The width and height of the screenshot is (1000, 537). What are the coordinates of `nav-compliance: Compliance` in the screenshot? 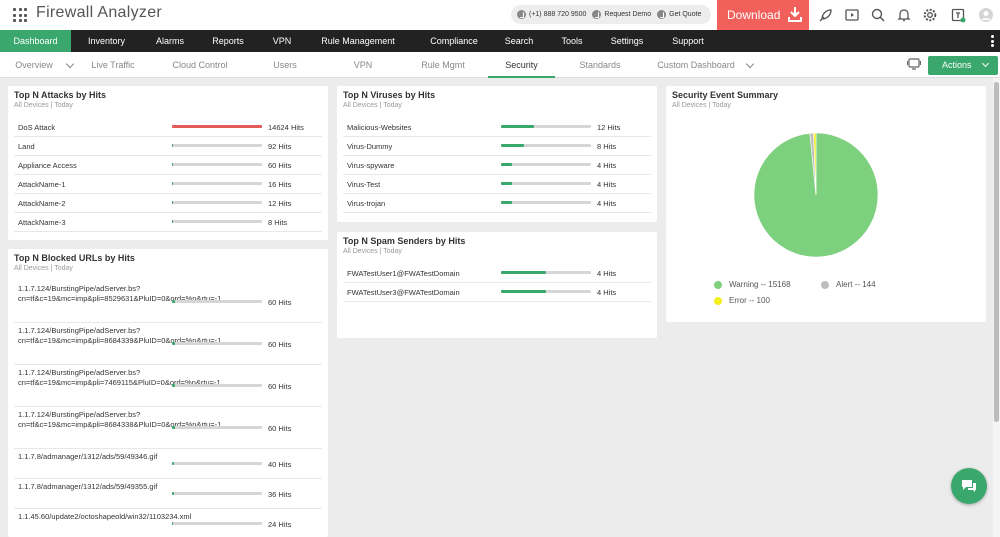 It's located at (454, 41).